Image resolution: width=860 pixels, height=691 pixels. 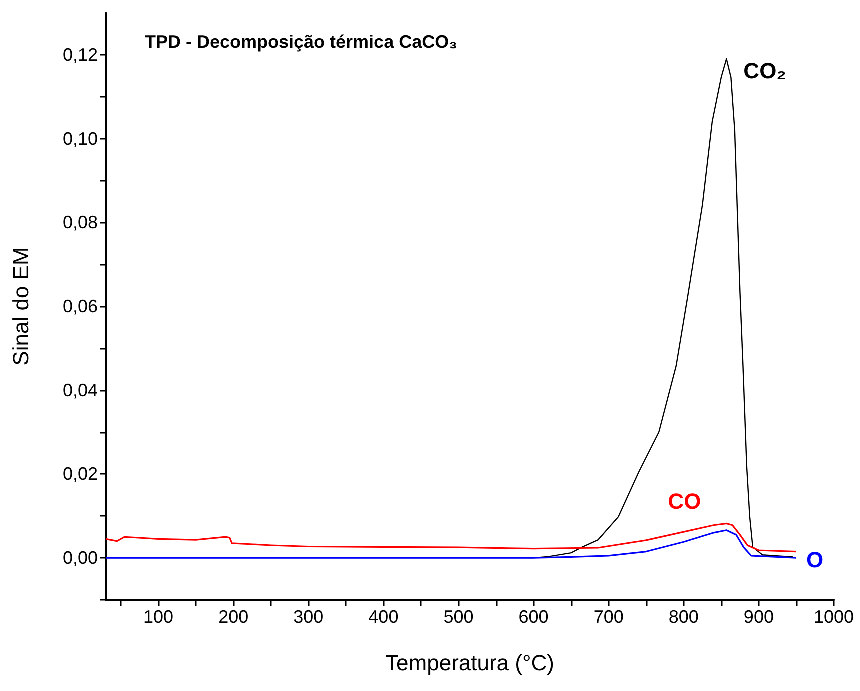 What do you see at coordinates (383, 617) in the screenshot?
I see `x-tick-label: 400` at bounding box center [383, 617].